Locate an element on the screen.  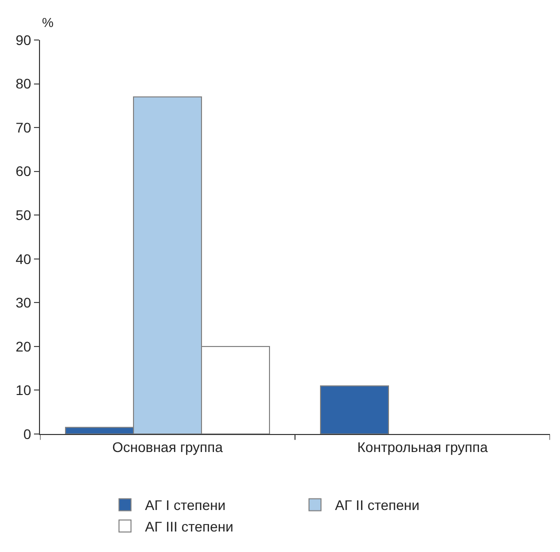
bar is located at coordinates (354, 409).